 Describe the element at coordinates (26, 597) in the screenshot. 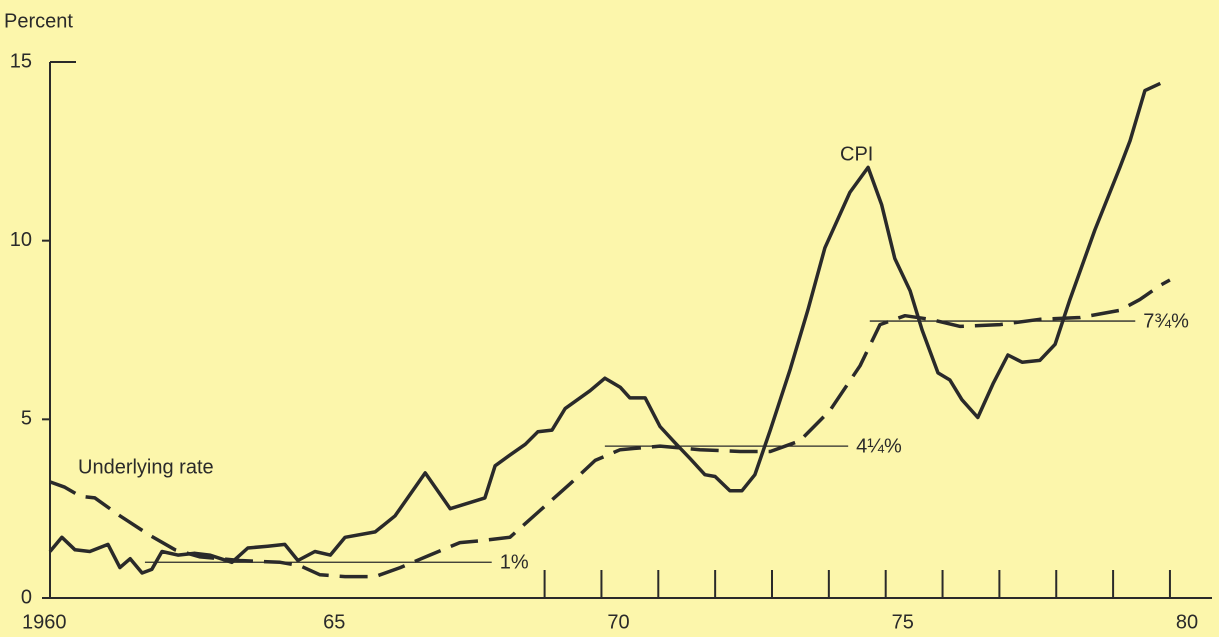

I see `y-tick-label: 0` at that location.